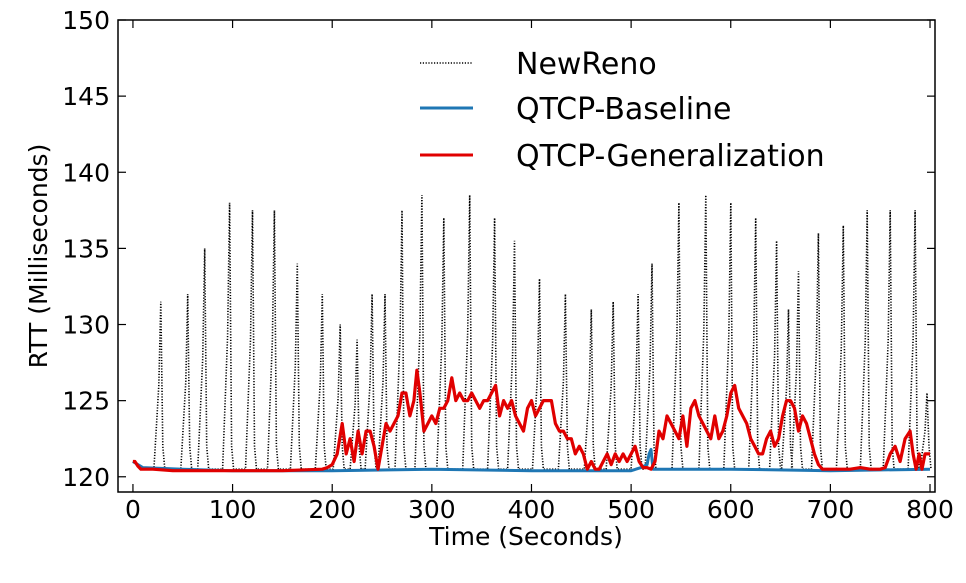  Describe the element at coordinates (532, 509) in the screenshot. I see `x-tick-label: 400` at that location.